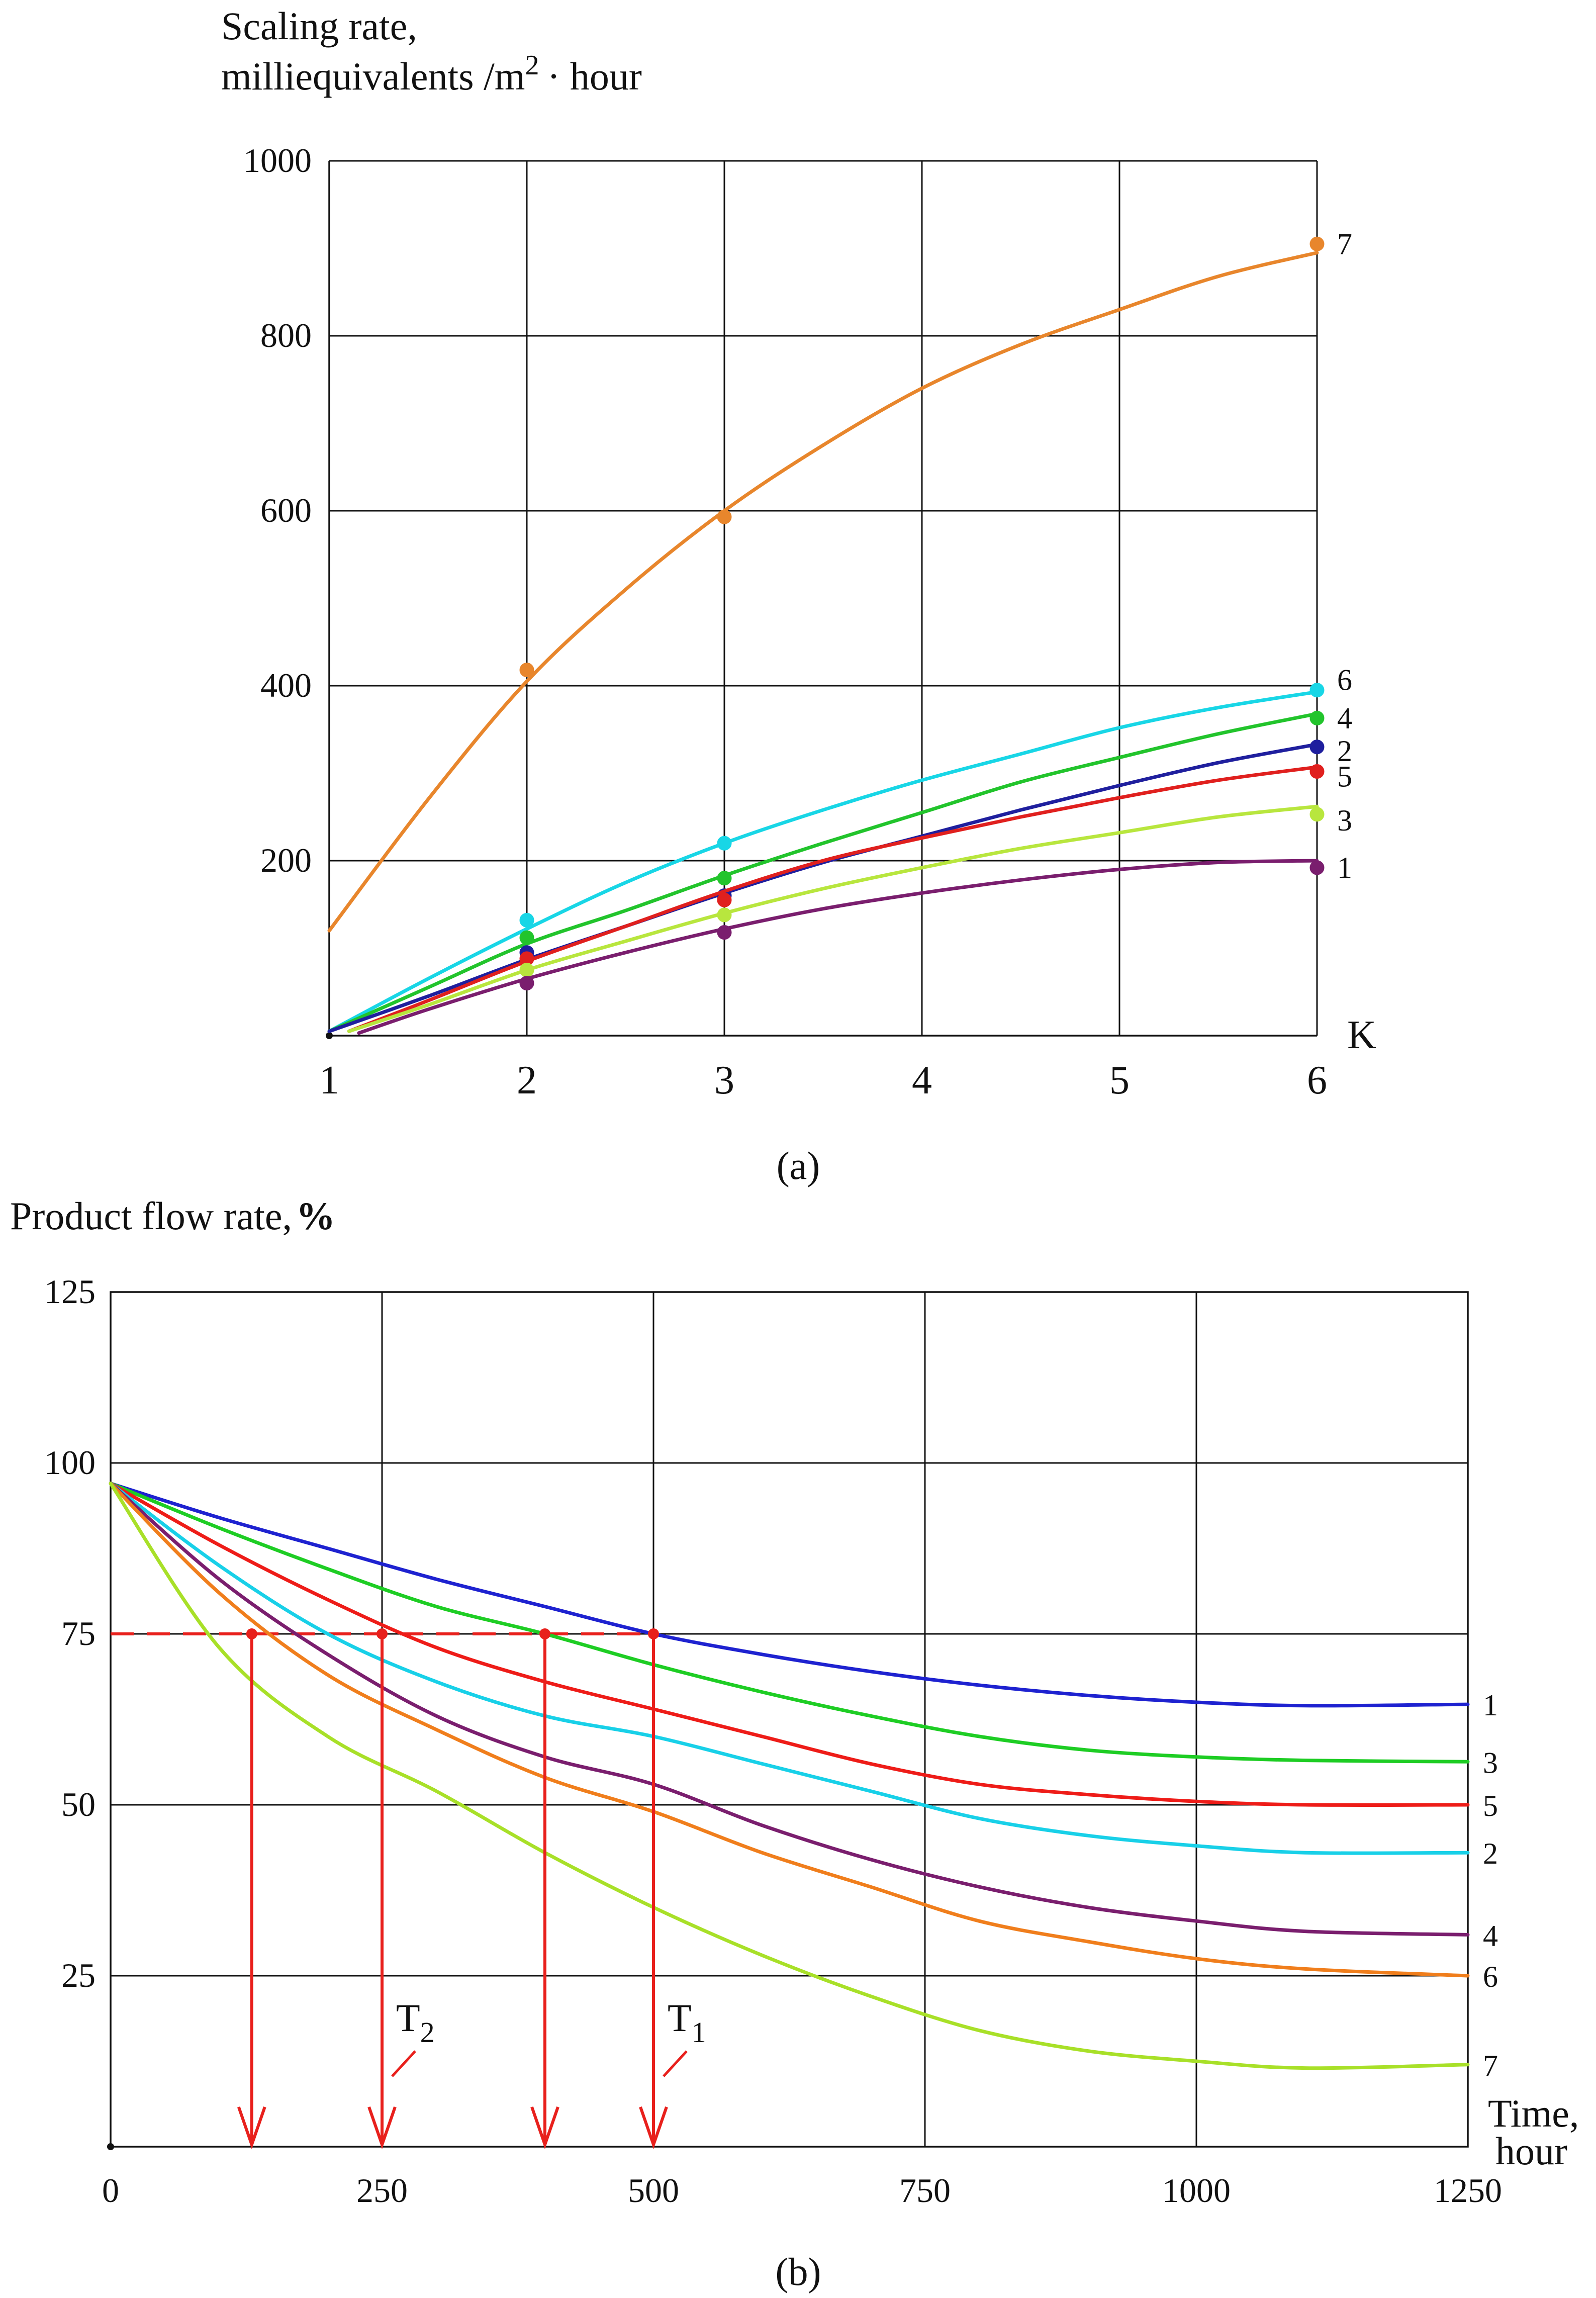 The height and width of the screenshot is (2298, 1596). What do you see at coordinates (1531, 2151) in the screenshot?
I see `chart-b-xlabel-line2: hour` at bounding box center [1531, 2151].